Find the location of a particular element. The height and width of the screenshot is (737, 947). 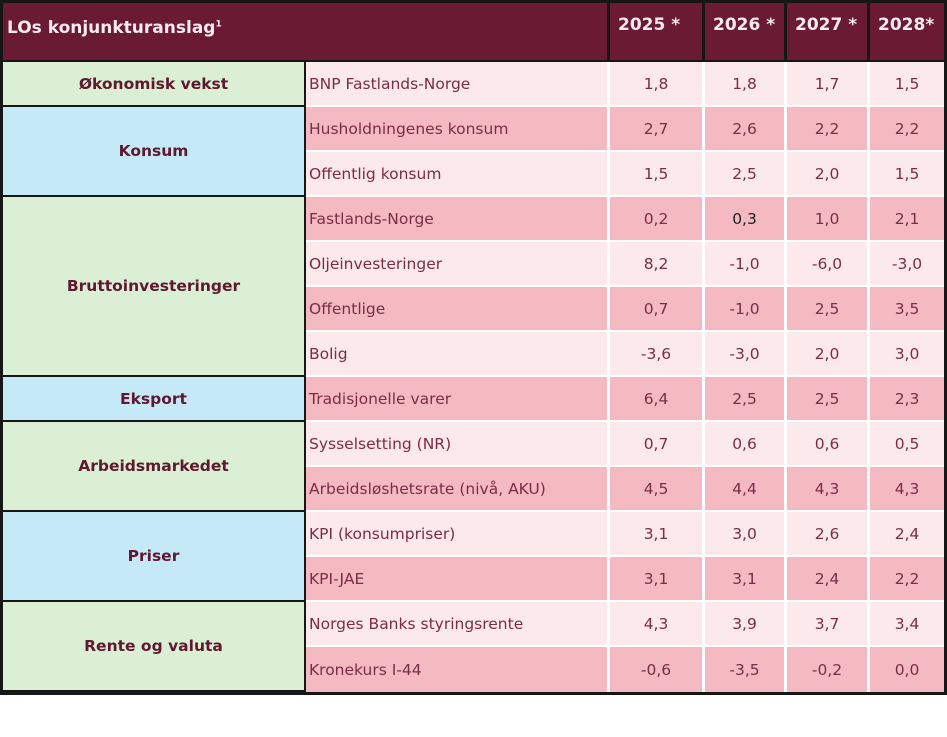

value-cell: 3,9 is located at coordinates (743, 624).